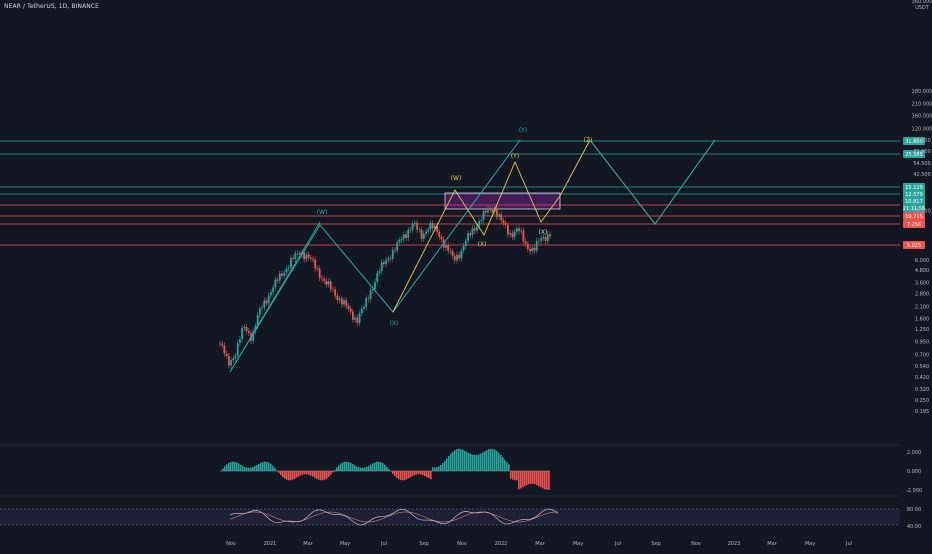 The height and width of the screenshot is (554, 932). I want to click on time-tick-label: Sep, so click(655, 544).